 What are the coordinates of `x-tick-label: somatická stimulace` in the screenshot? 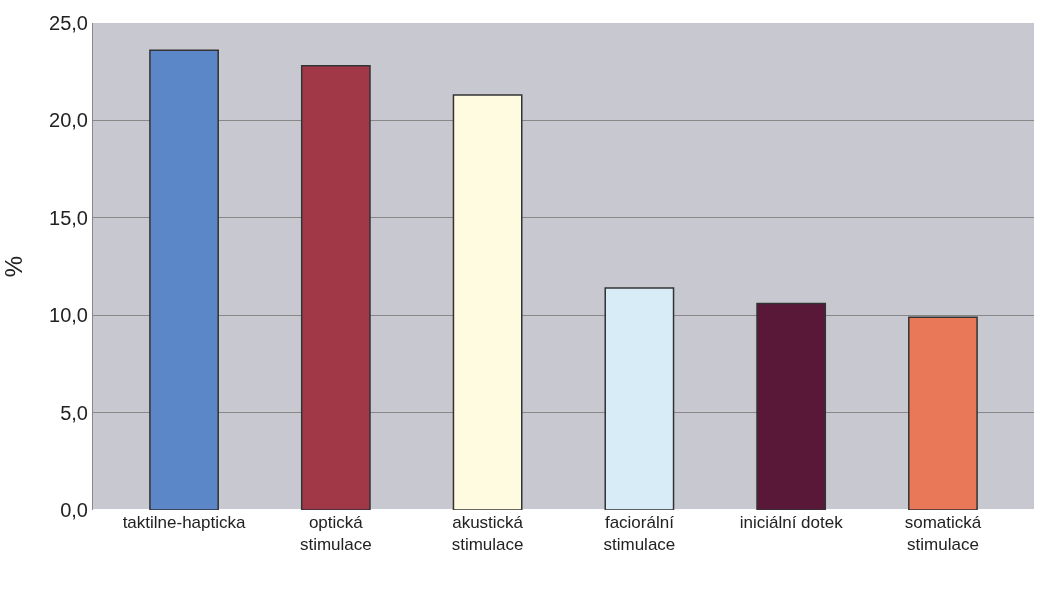 It's located at (943, 534).